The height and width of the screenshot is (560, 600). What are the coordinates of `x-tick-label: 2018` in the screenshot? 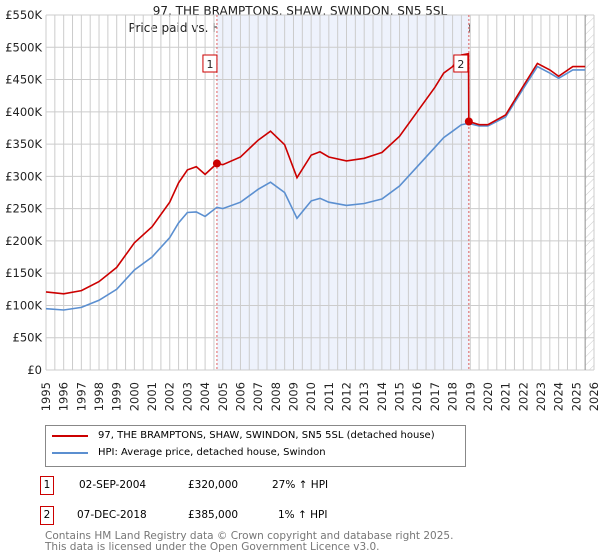 It's located at (453, 396).